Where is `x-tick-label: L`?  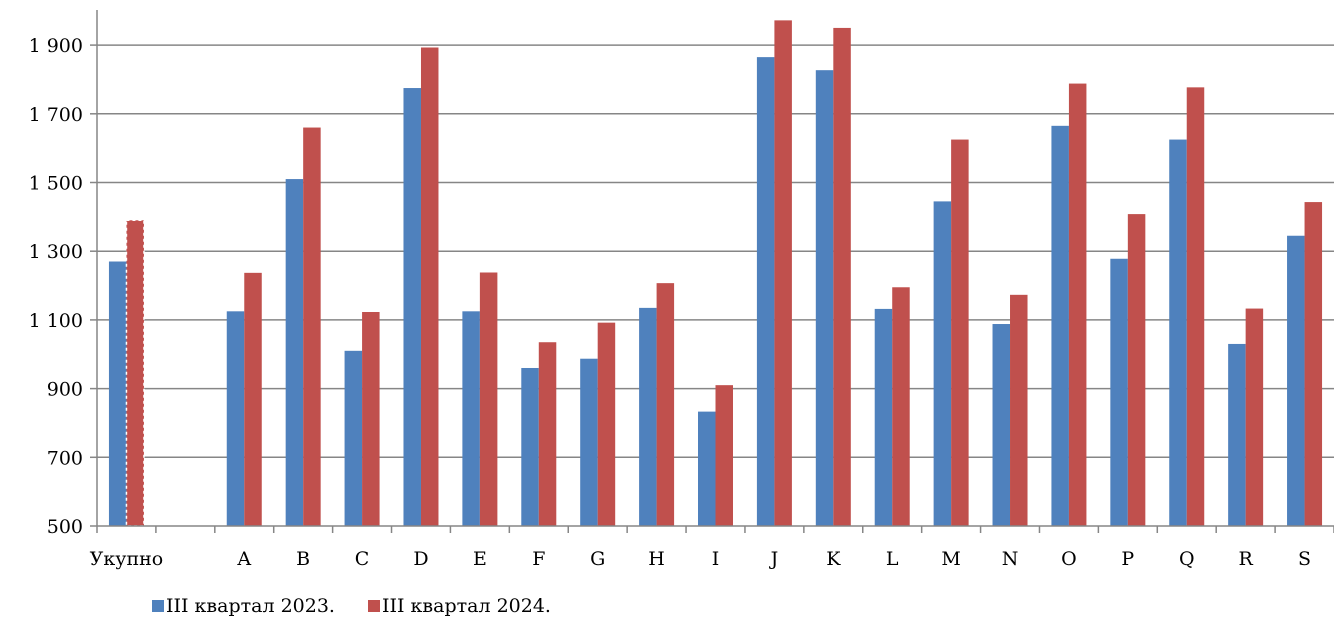 x-tick-label: L is located at coordinates (892, 559).